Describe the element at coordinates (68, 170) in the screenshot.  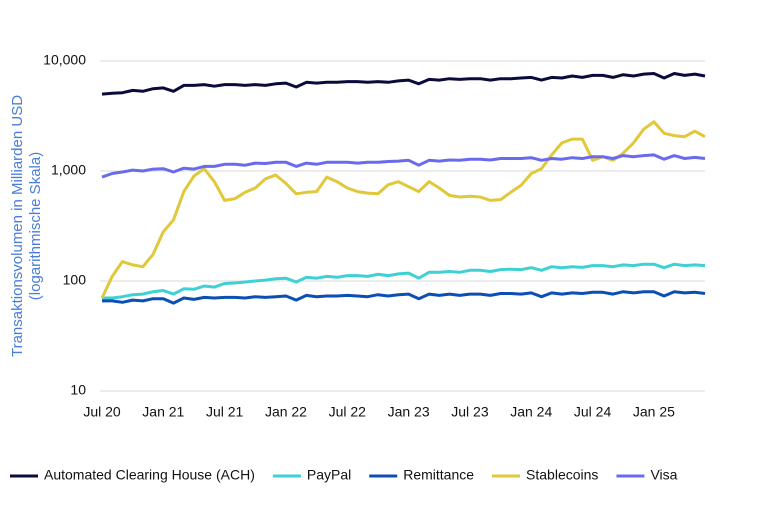
I see `y-tick-label: 1,000` at that location.